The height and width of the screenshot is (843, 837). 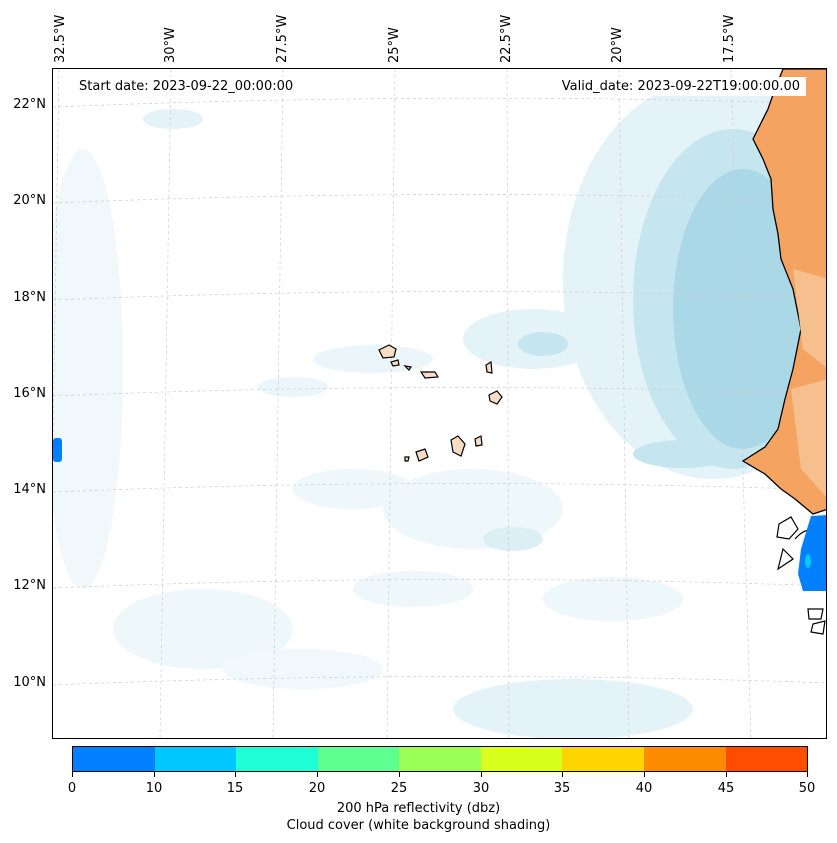 I want to click on lon-label-30w: 30°W, so click(x=170, y=45).